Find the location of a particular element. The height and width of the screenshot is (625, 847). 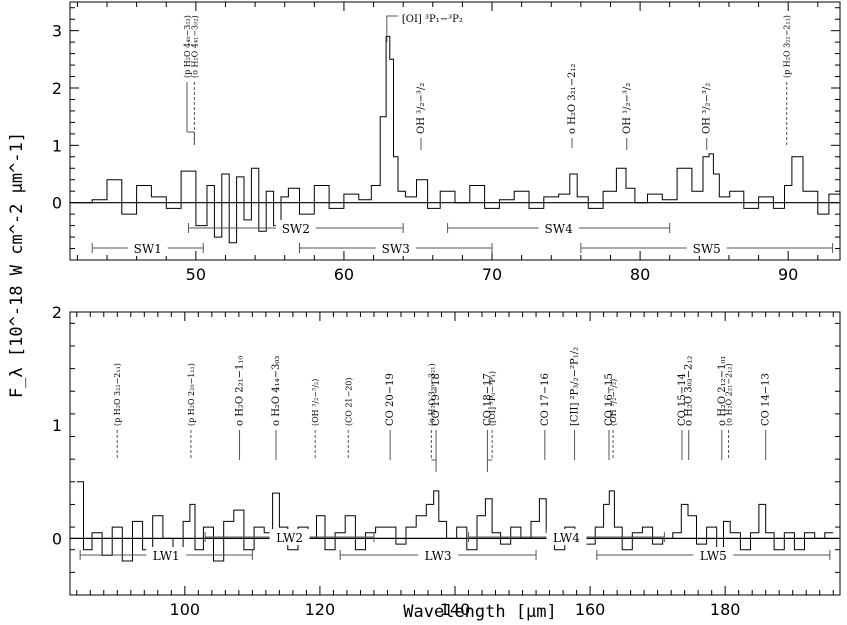

line-label: o H₂O 3₂₁−2₁₂ is located at coordinates (572, 99).